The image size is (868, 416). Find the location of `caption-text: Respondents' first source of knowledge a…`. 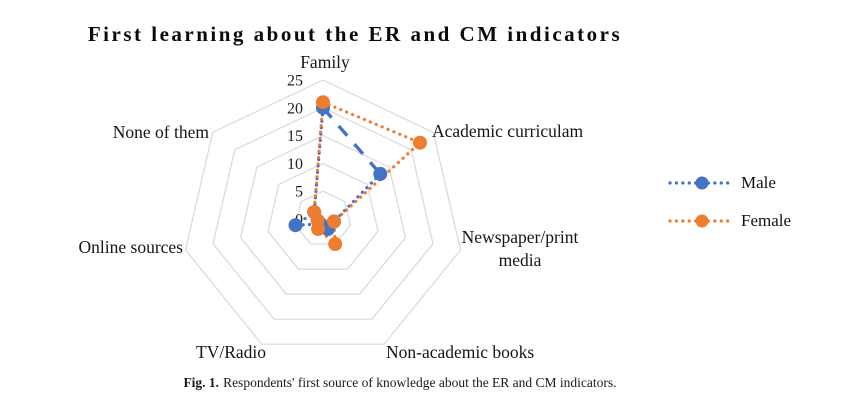

caption-text: Respondents' first source of knowledge a… is located at coordinates (420, 382).